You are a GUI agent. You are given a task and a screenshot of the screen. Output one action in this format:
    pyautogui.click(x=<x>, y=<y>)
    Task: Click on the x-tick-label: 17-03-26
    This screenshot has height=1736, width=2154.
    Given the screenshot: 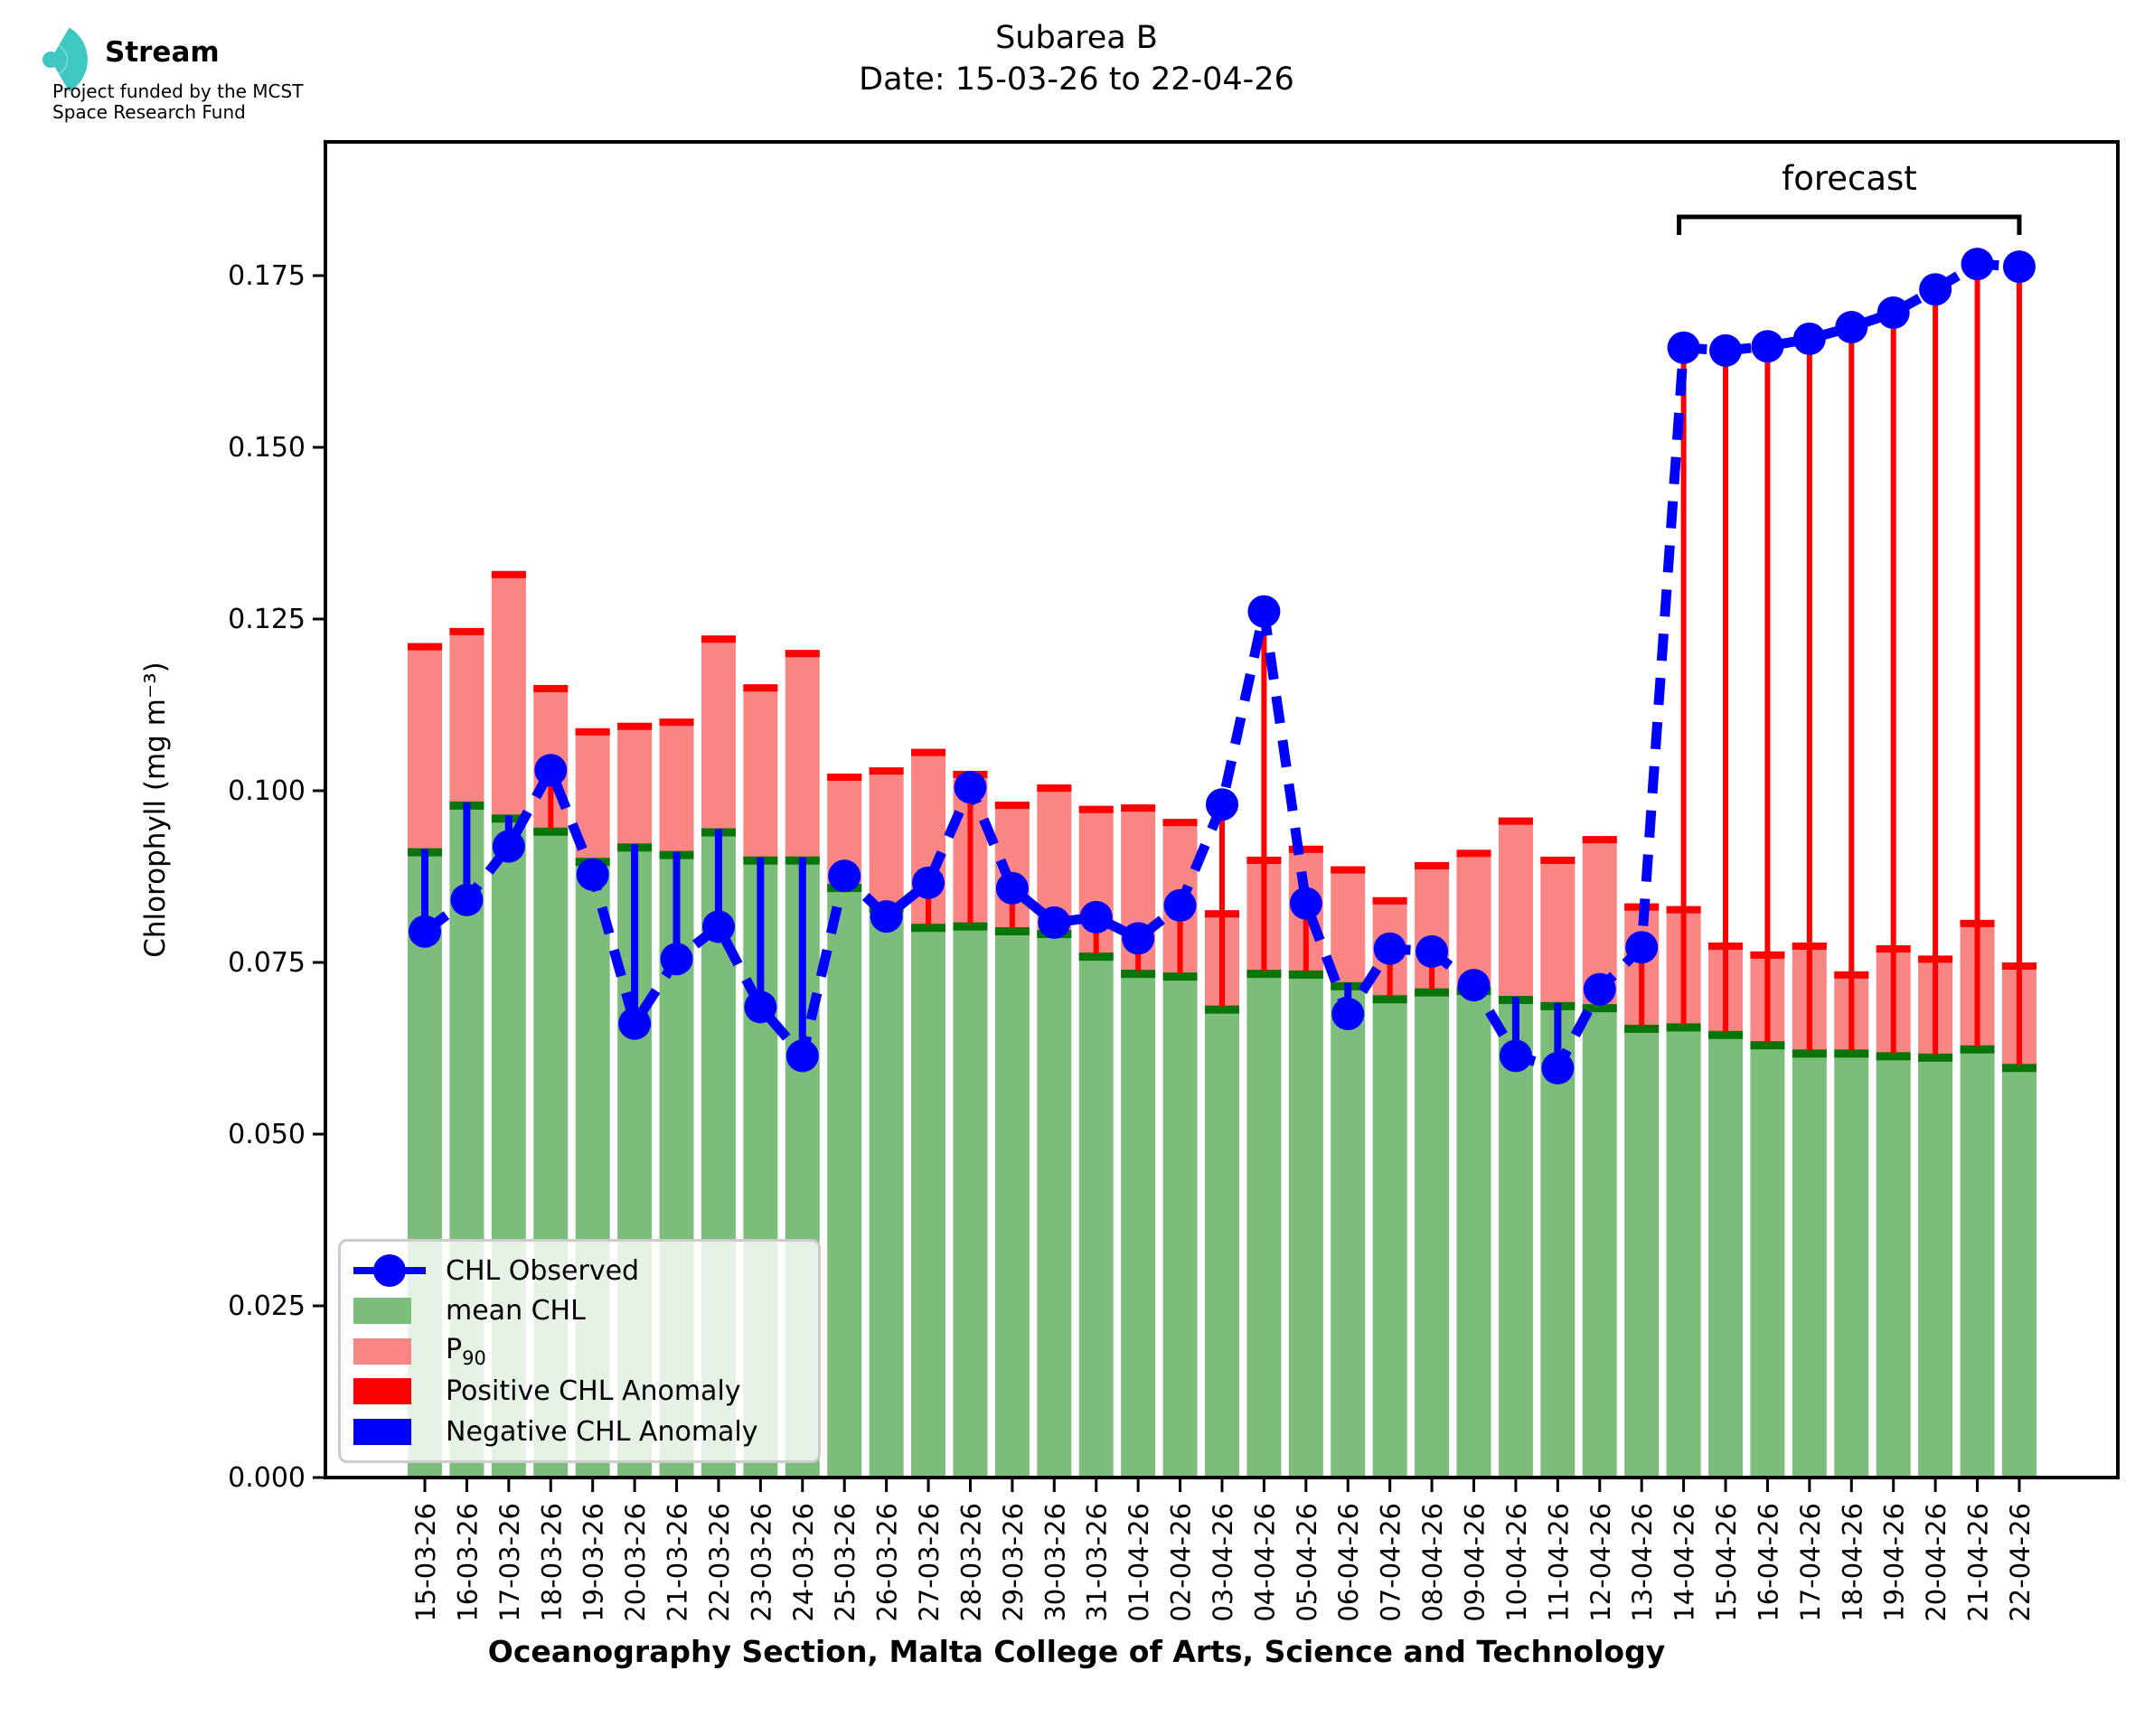 What is the action you would take?
    pyautogui.click(x=509, y=1562)
    